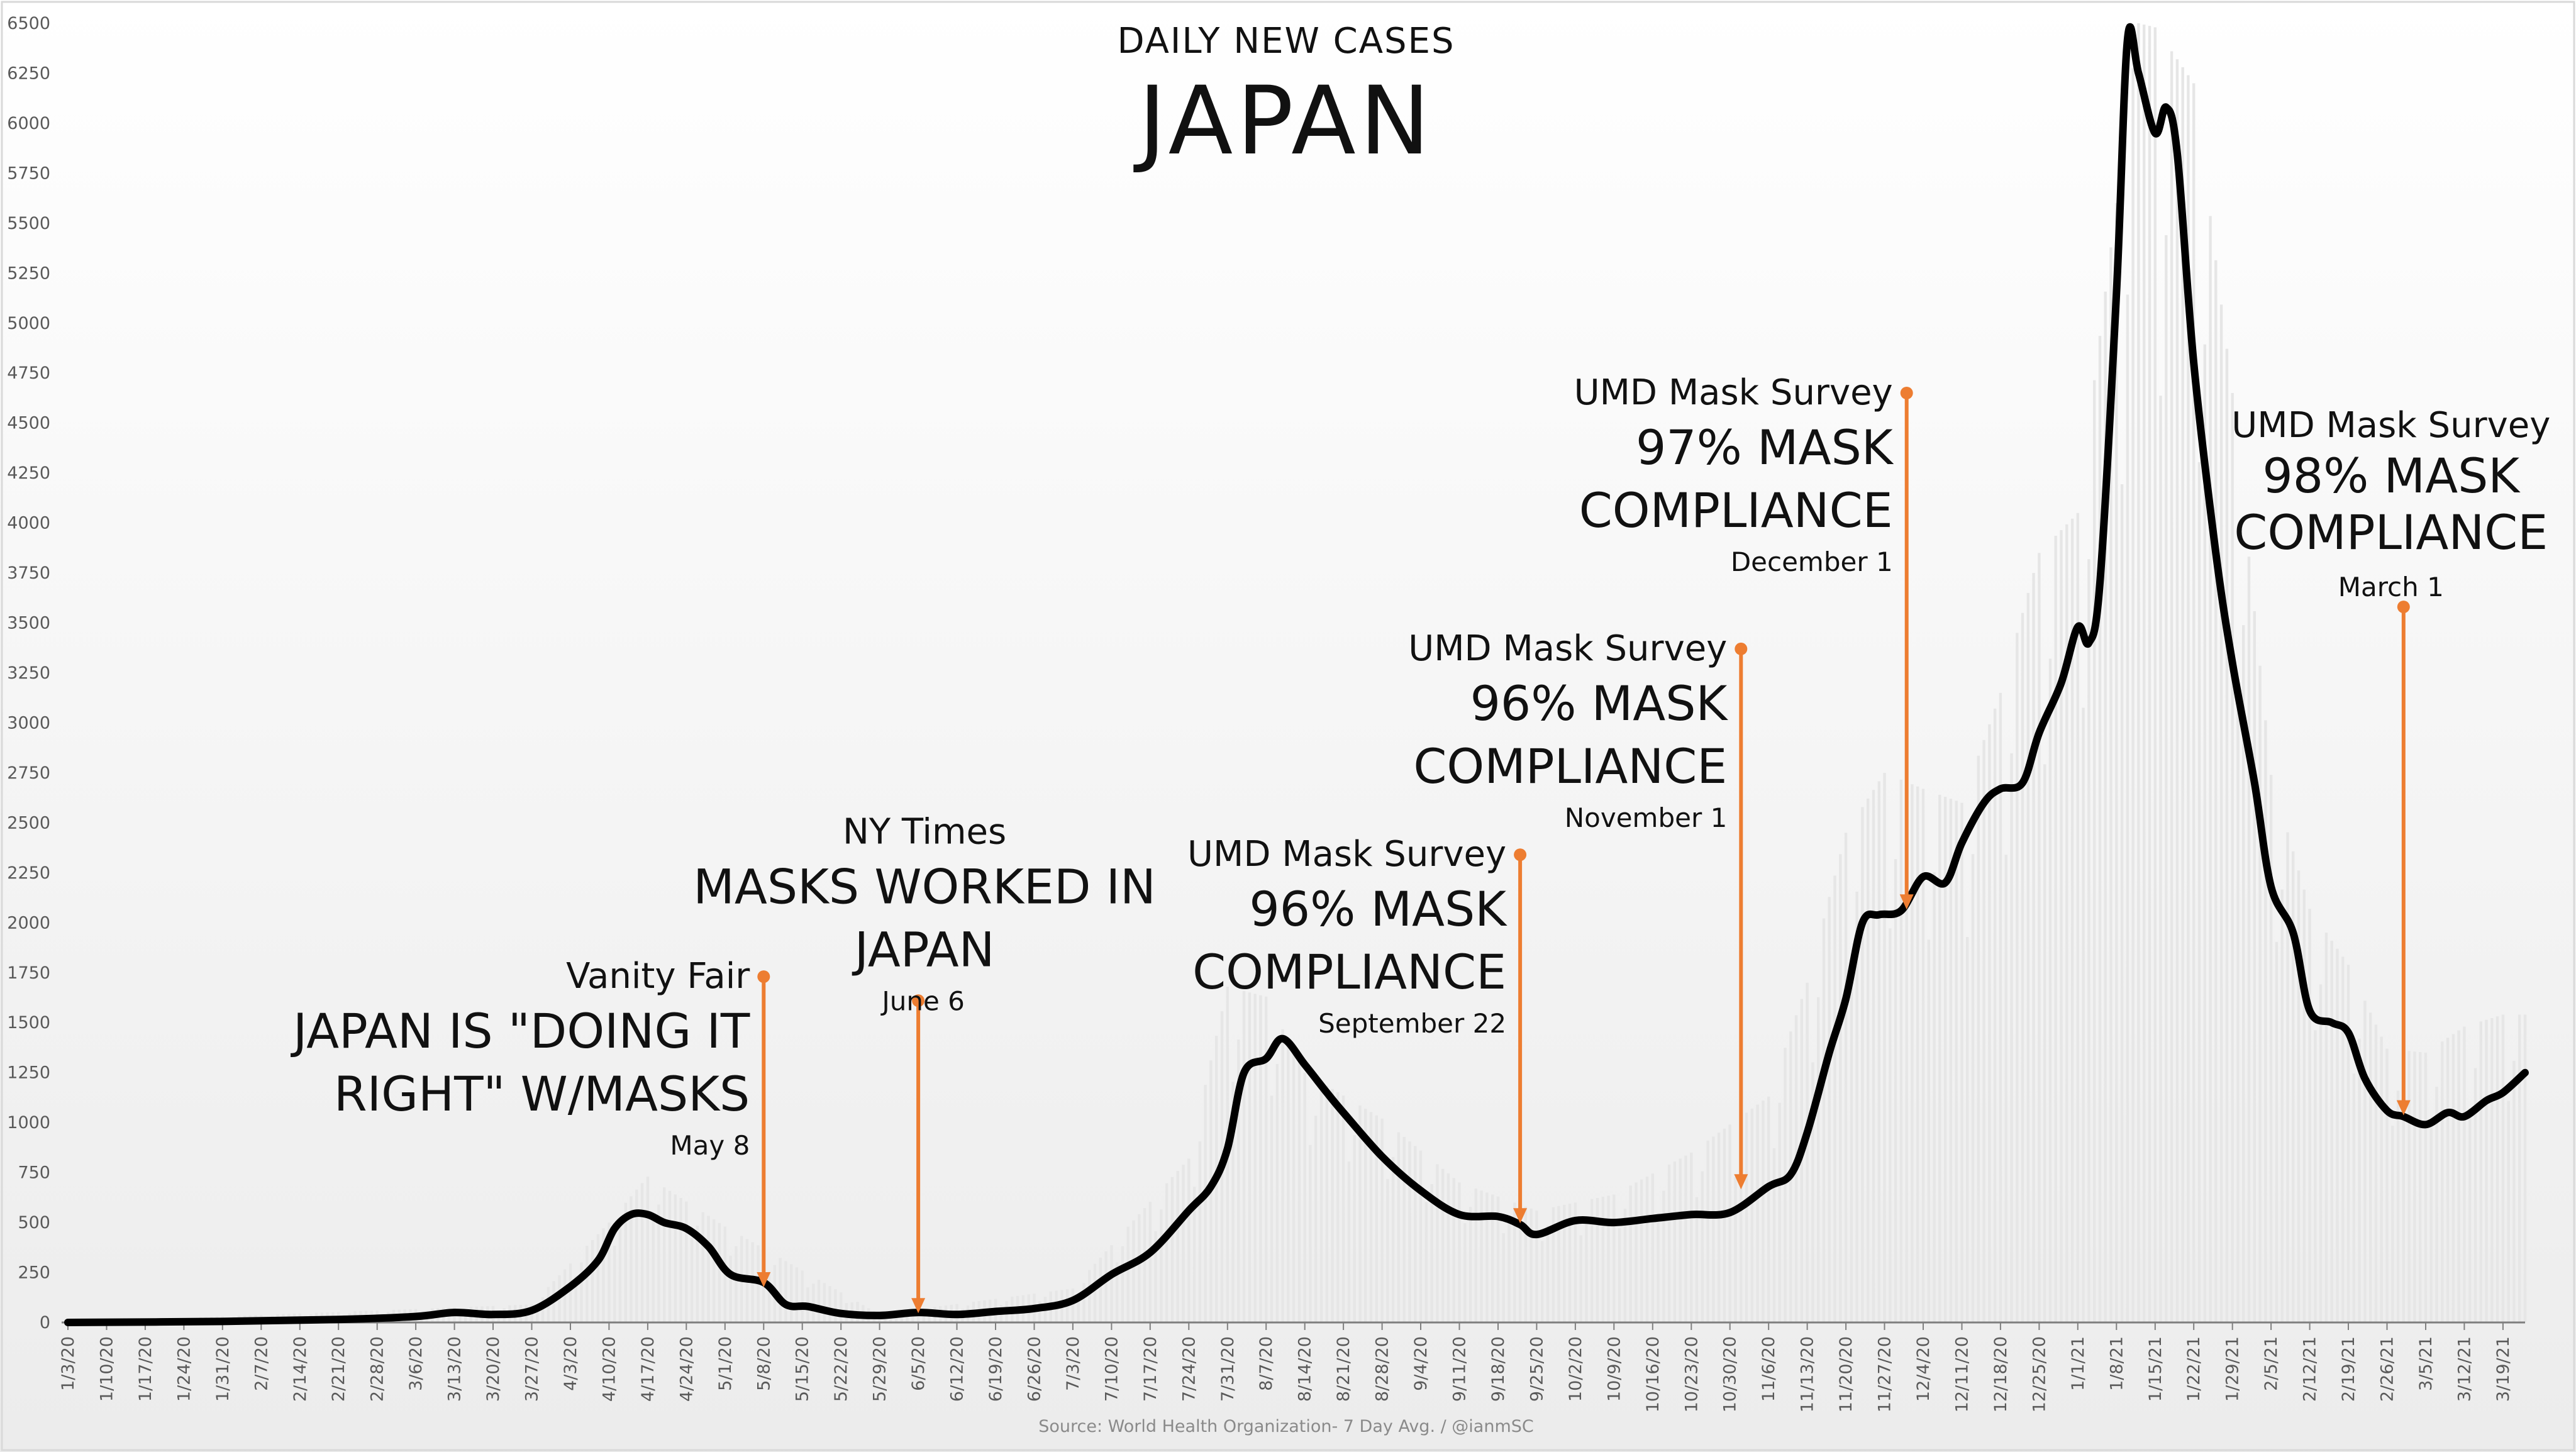  Describe the element at coordinates (1343, 1369) in the screenshot. I see `x-tick-label: 8/21/20` at that location.